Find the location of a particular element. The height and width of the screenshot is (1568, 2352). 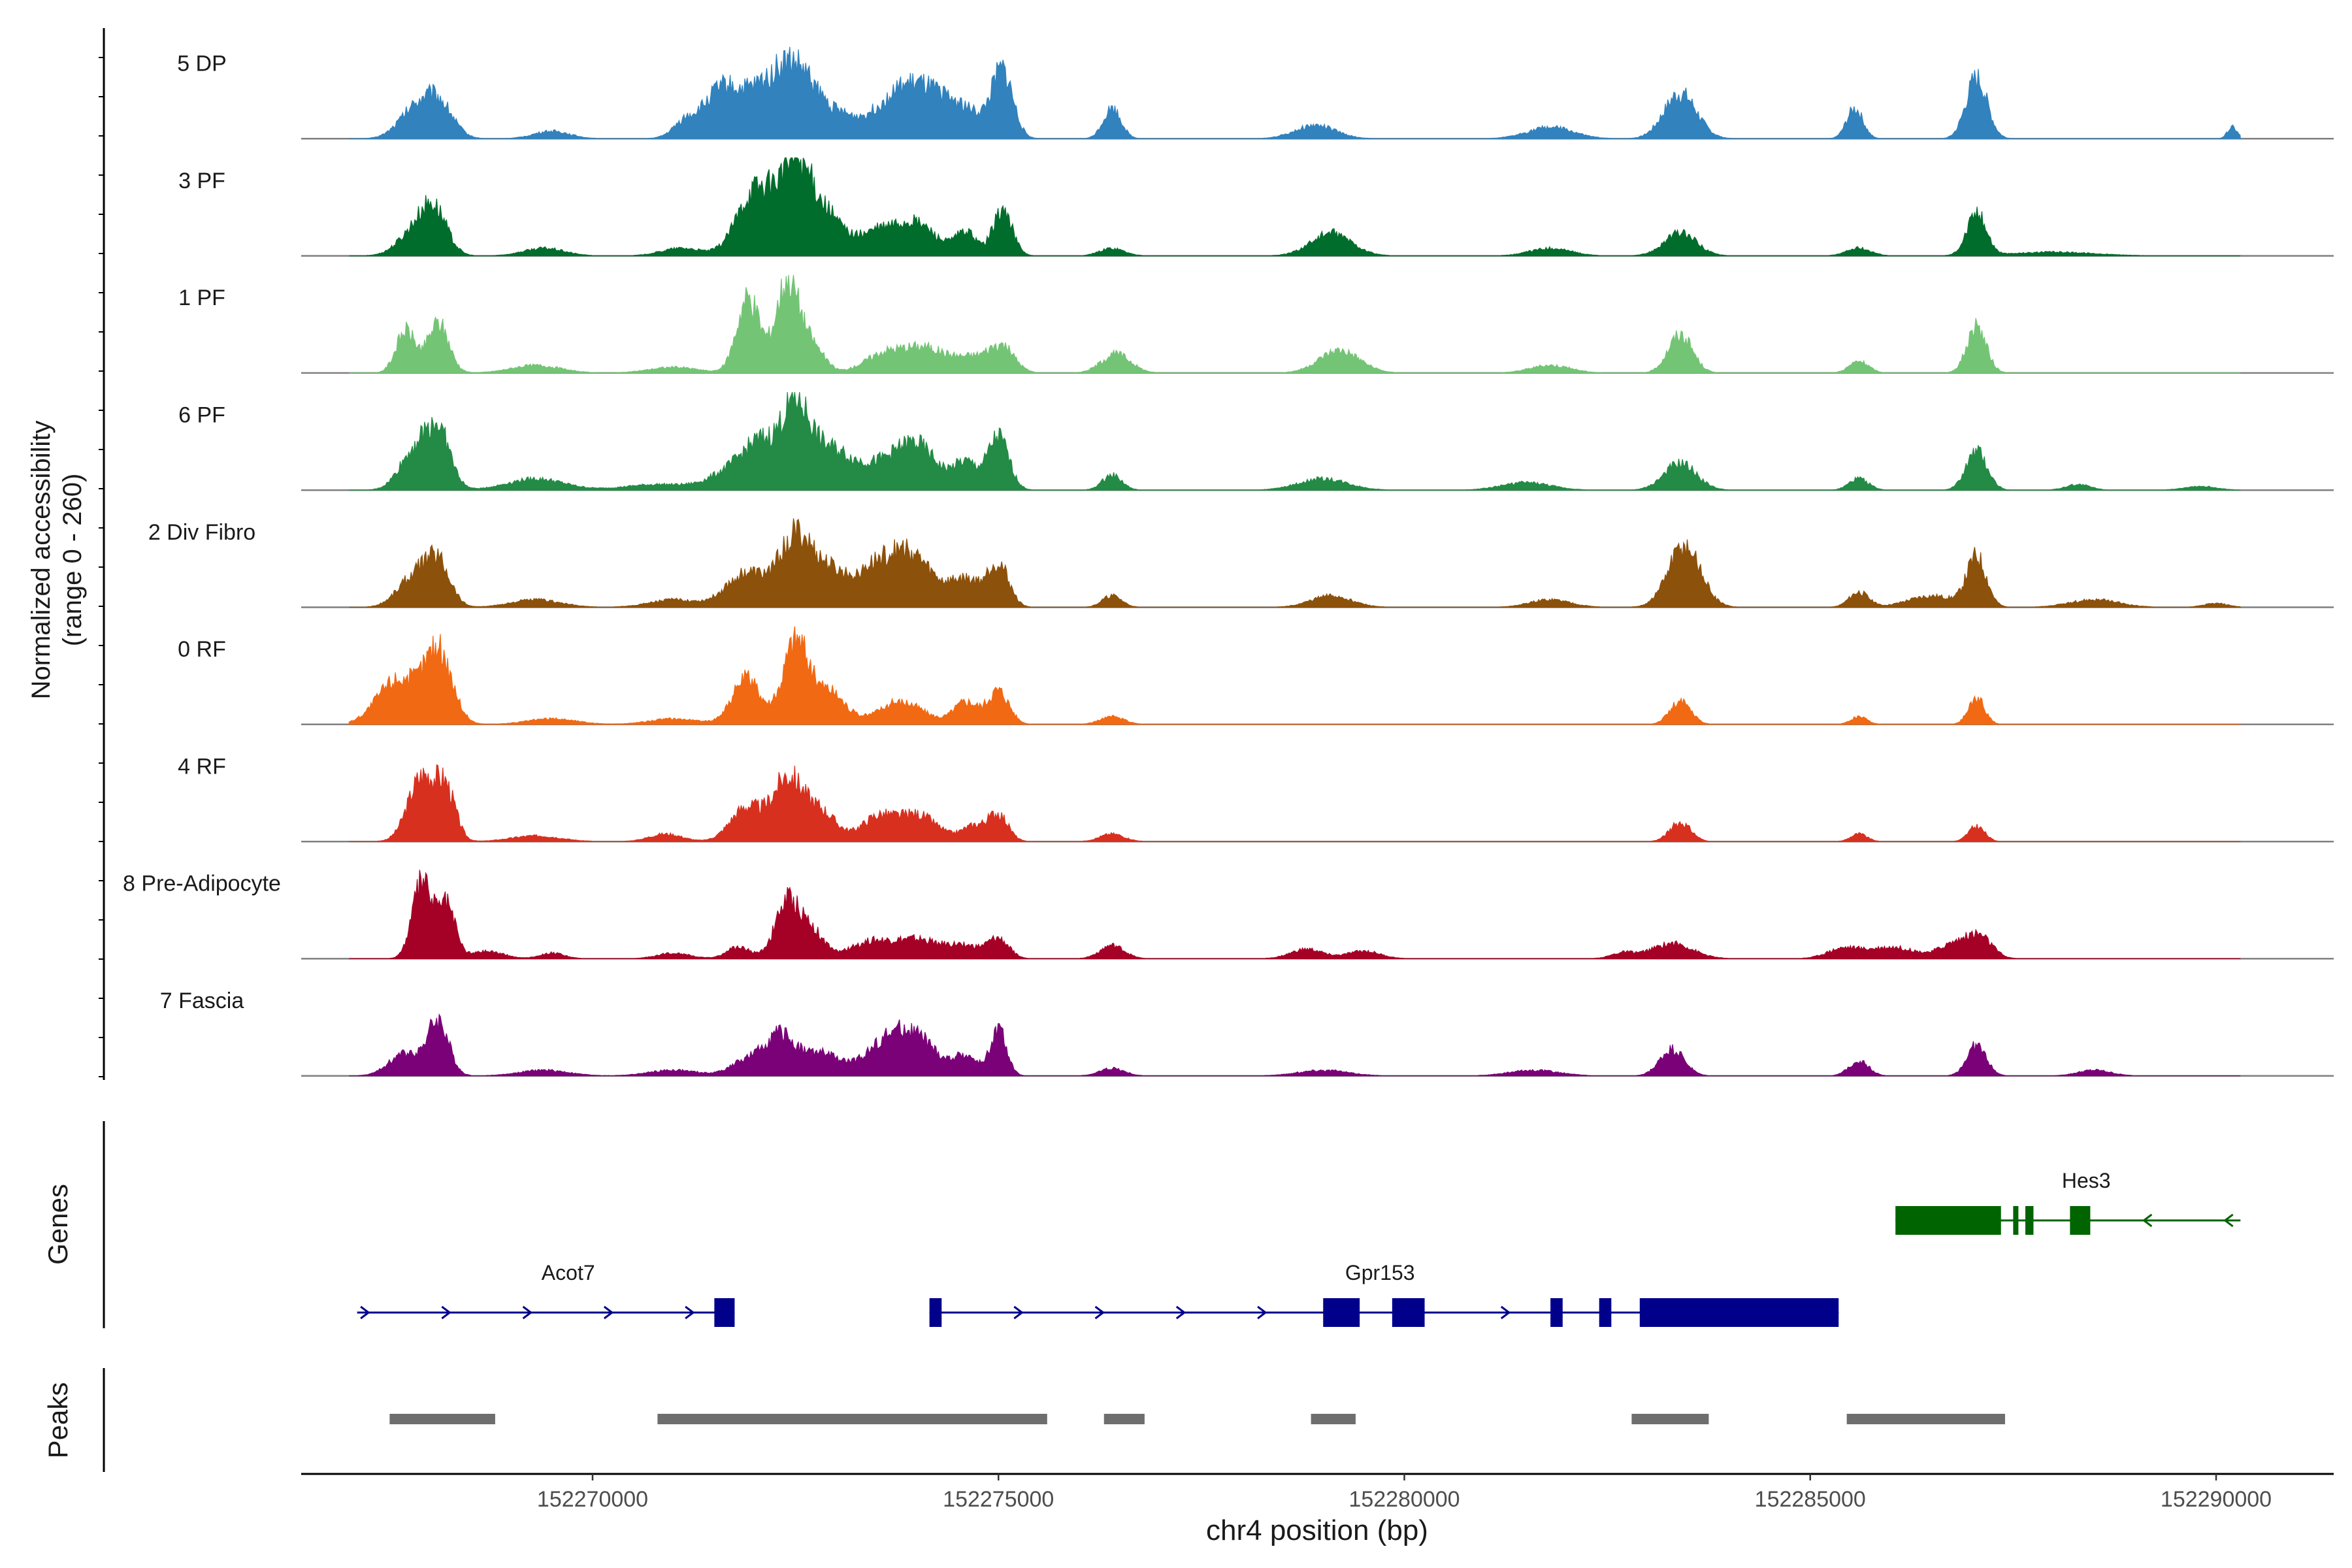

gene-label-acot7: Acot7 is located at coordinates (568, 1272).